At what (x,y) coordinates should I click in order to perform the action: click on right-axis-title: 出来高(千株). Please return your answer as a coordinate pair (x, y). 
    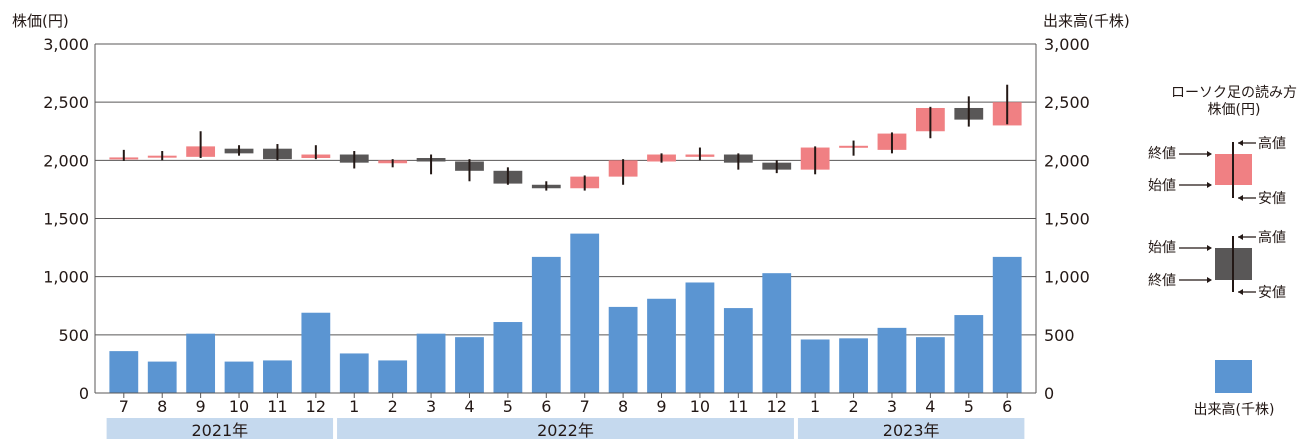
    Looking at the image, I should click on (1086, 21).